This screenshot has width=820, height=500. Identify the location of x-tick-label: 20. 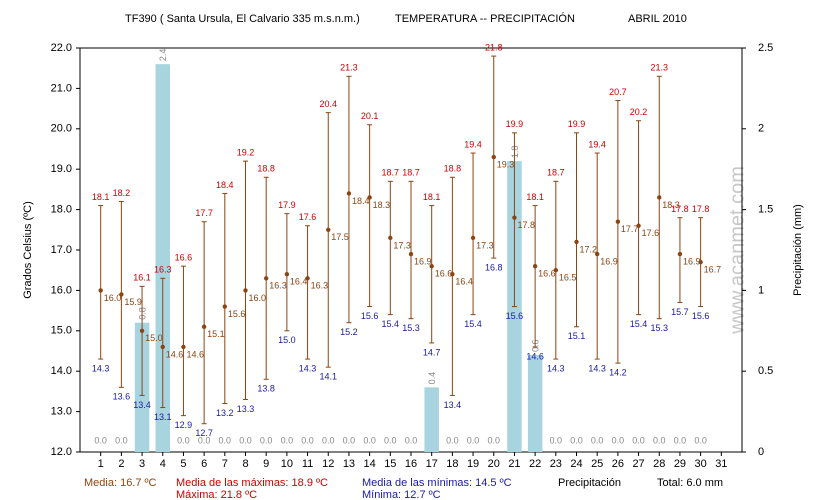
(494, 464).